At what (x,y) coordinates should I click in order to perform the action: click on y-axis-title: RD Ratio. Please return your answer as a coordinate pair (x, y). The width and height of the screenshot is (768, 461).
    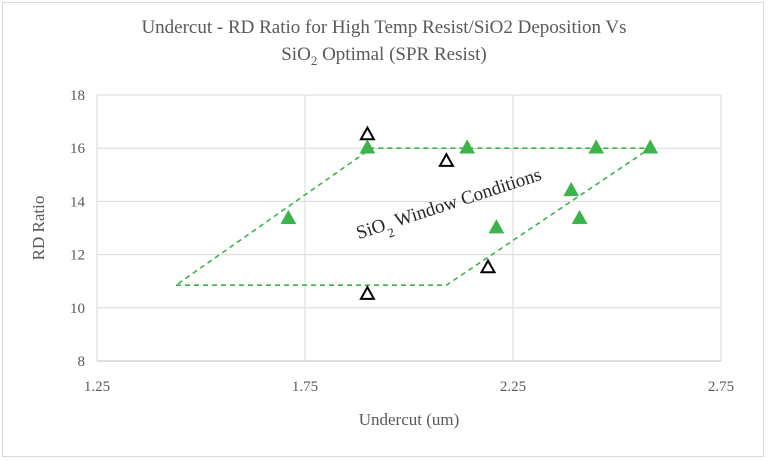
    Looking at the image, I should click on (38, 228).